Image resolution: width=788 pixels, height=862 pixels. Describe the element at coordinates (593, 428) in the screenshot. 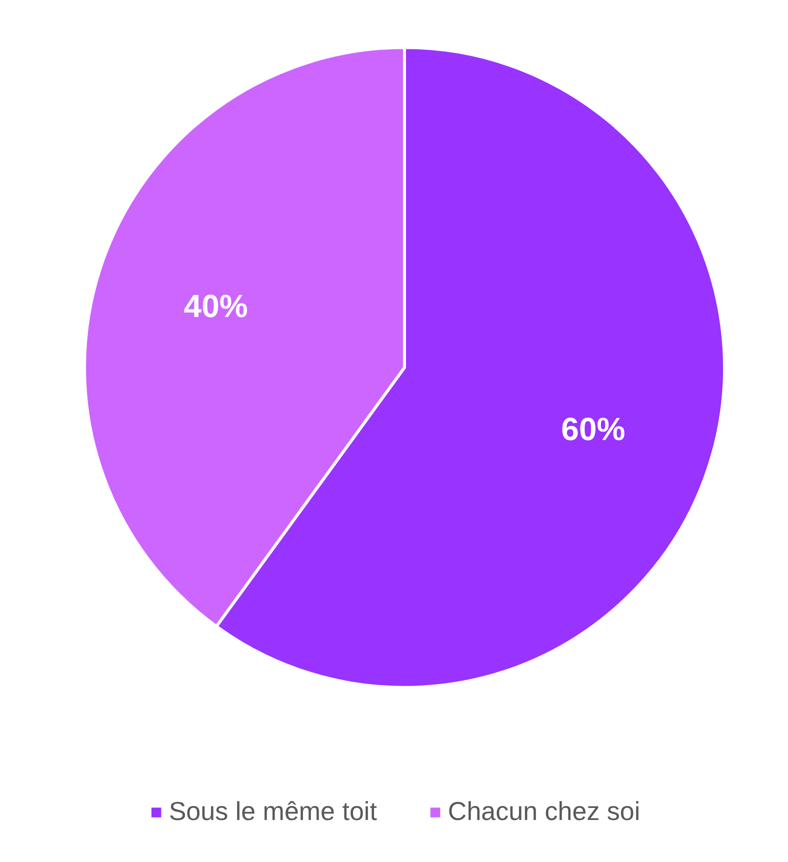

I see `data-label: 60%` at that location.